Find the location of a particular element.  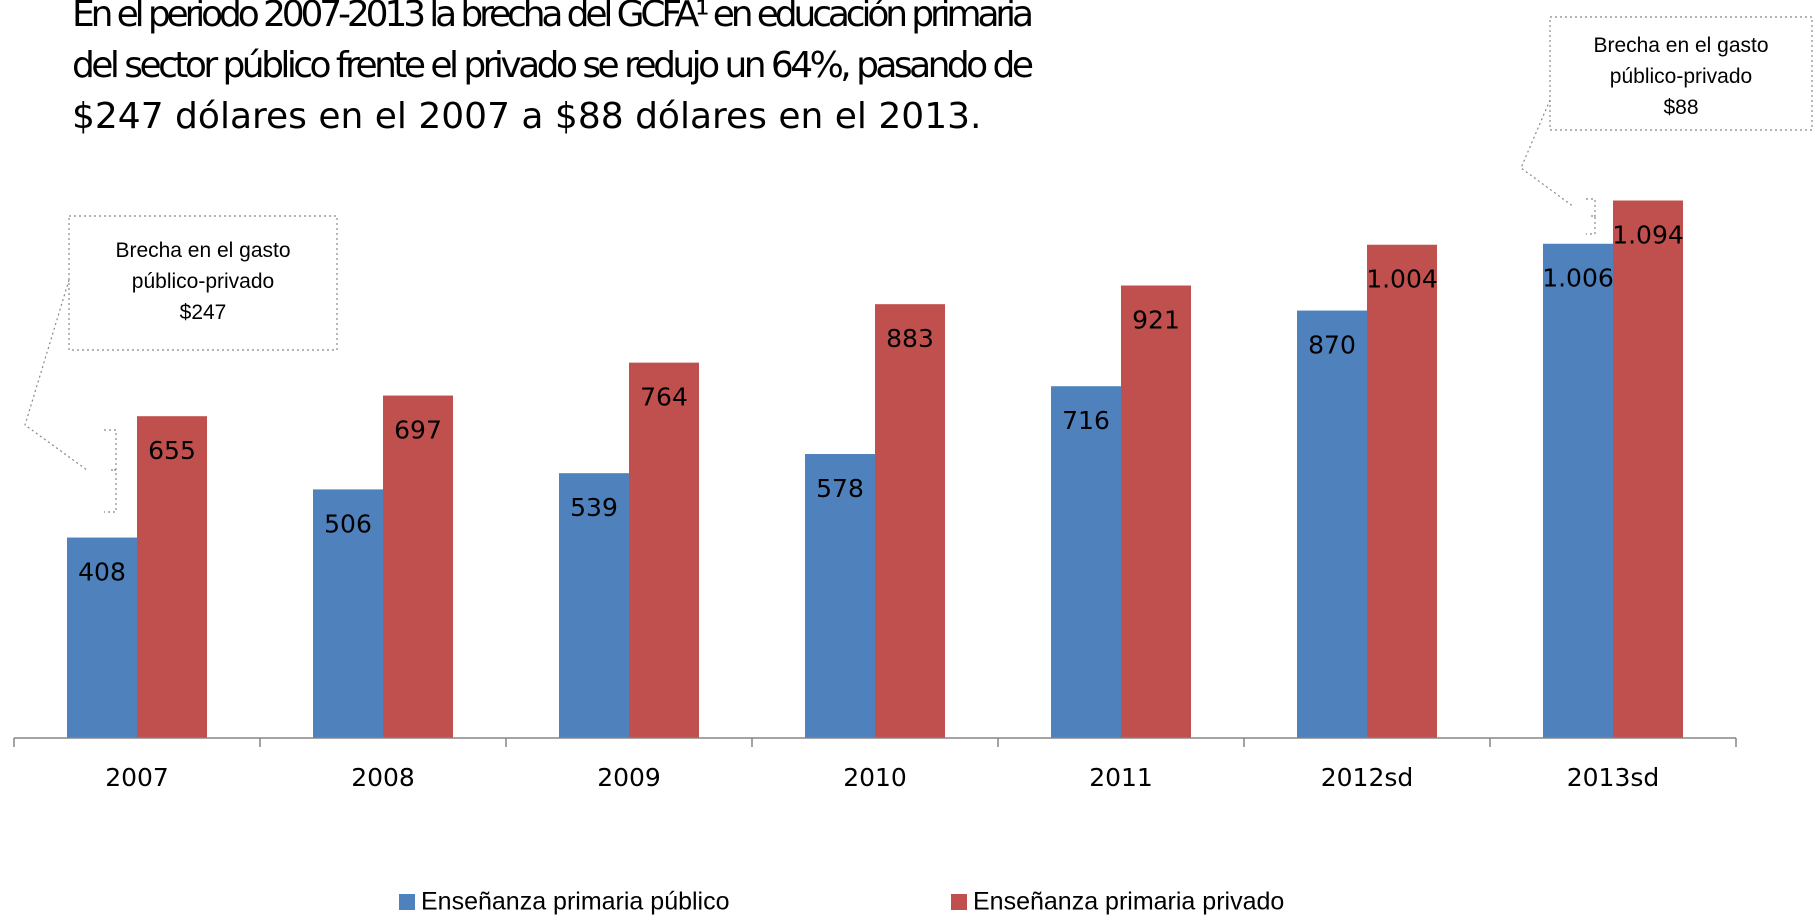

x-tick-label: 2008 is located at coordinates (383, 777).